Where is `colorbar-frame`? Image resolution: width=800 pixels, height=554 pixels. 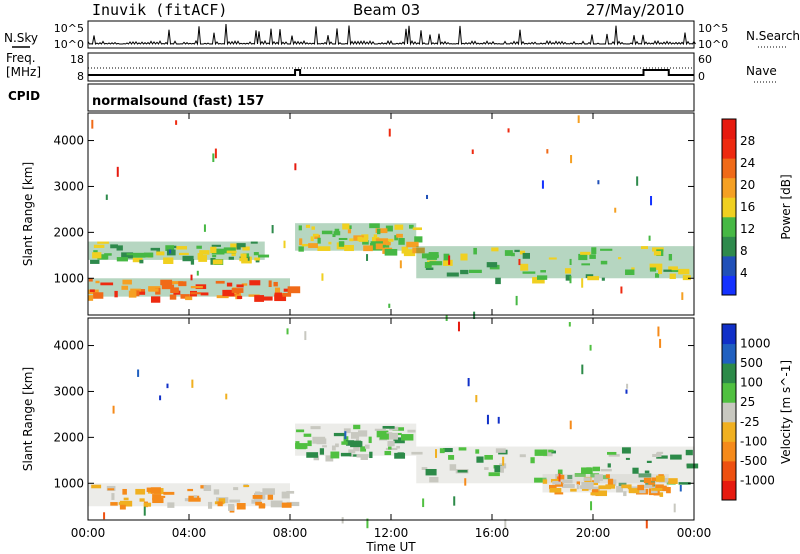
colorbar-frame is located at coordinates (729, 412).